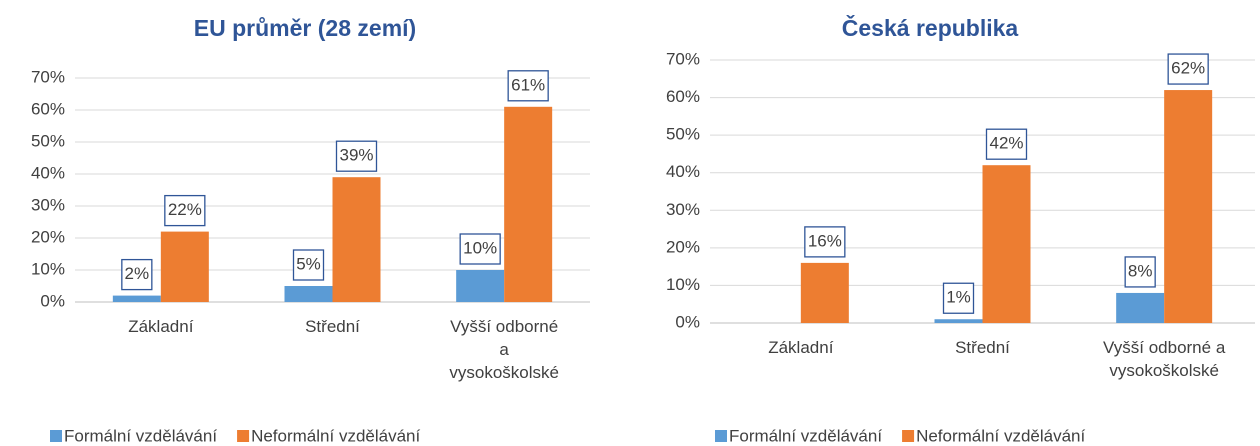 The width and height of the screenshot is (1260, 446). I want to click on value-label: 61%, so click(528, 84).